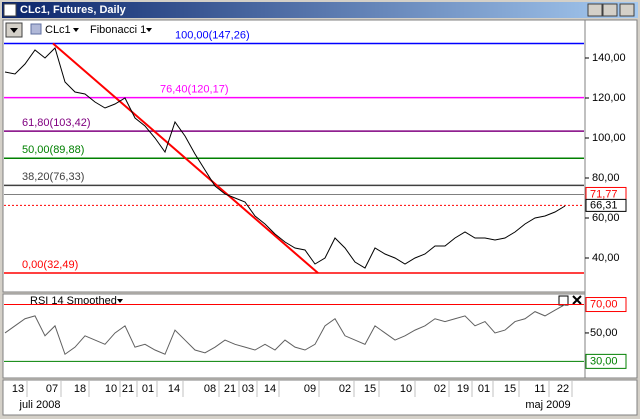 The image size is (640, 419). What do you see at coordinates (73, 10) in the screenshot?
I see `window-title: CLc1, Futures, Daily` at bounding box center [73, 10].